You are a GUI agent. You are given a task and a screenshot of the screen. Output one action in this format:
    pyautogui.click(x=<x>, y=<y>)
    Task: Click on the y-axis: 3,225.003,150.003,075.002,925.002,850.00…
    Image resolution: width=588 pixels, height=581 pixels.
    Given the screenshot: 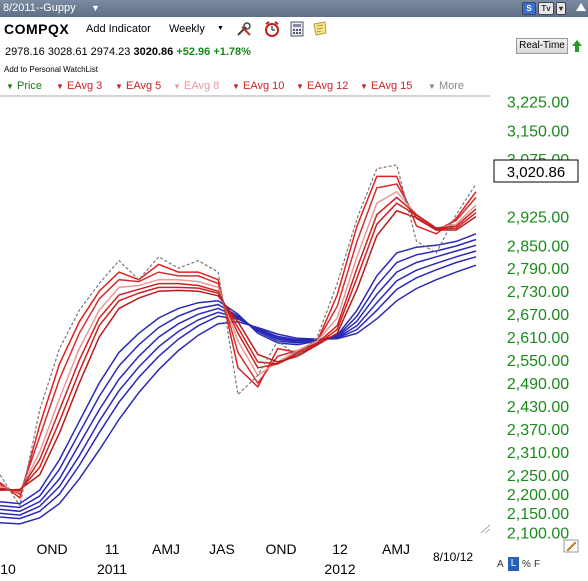 What is the action you would take?
    pyautogui.click(x=538, y=319)
    